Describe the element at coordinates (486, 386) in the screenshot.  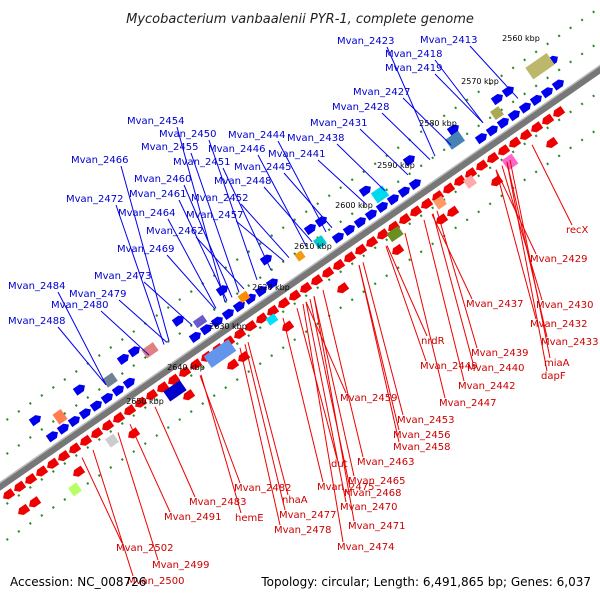
I see `gene-label: Mvan_2442` at that location.